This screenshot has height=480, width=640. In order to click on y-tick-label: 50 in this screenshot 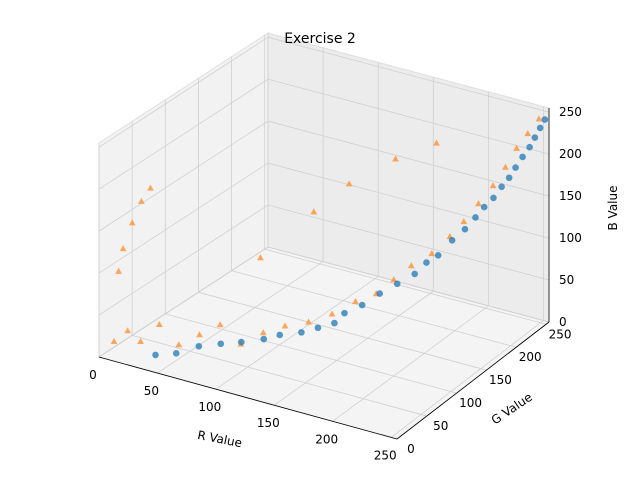, I will do `click(440, 426)`.